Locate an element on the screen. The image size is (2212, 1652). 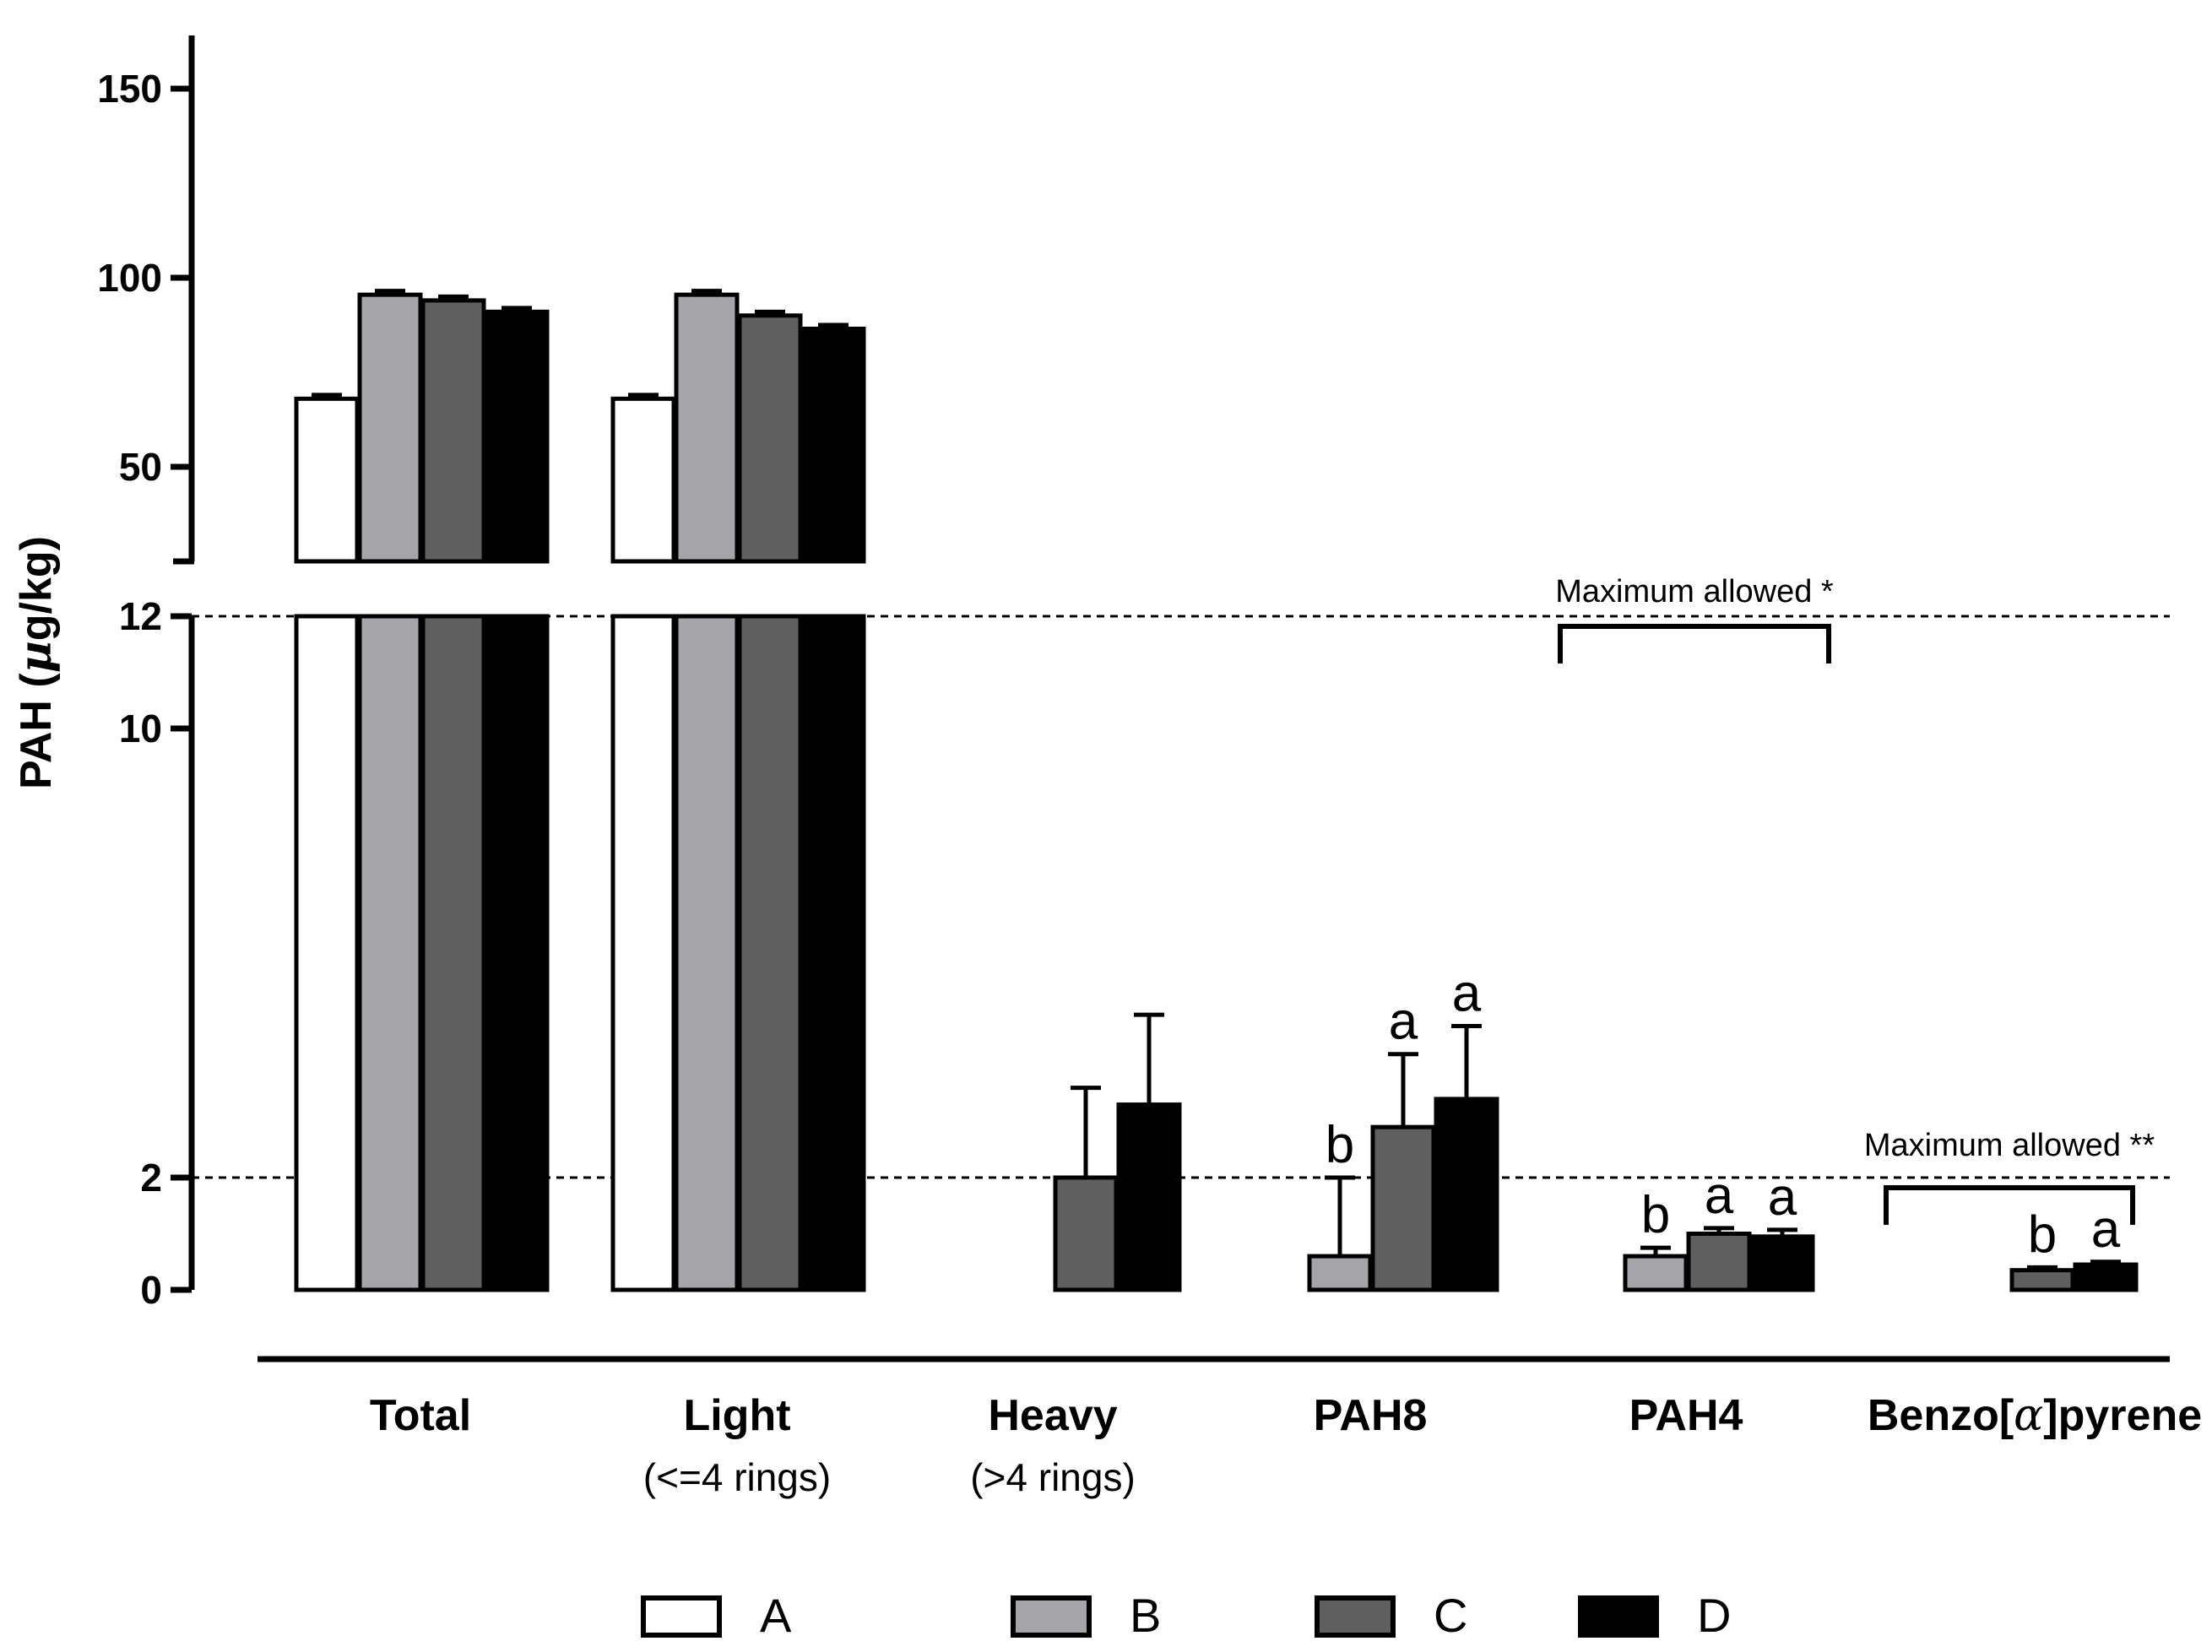
bar-total-b-lower is located at coordinates (390, 953).